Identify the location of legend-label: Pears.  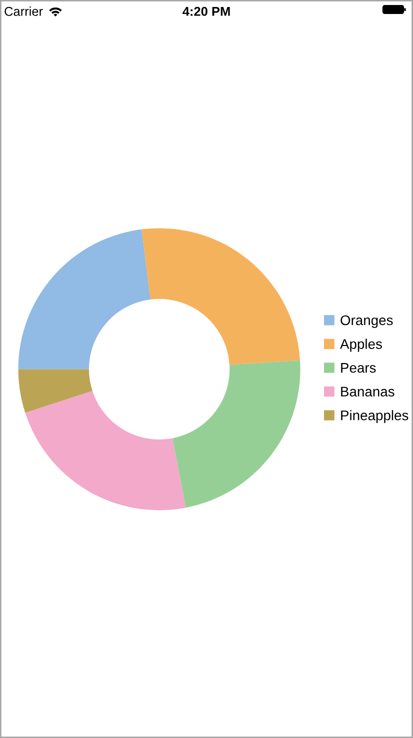
(358, 368).